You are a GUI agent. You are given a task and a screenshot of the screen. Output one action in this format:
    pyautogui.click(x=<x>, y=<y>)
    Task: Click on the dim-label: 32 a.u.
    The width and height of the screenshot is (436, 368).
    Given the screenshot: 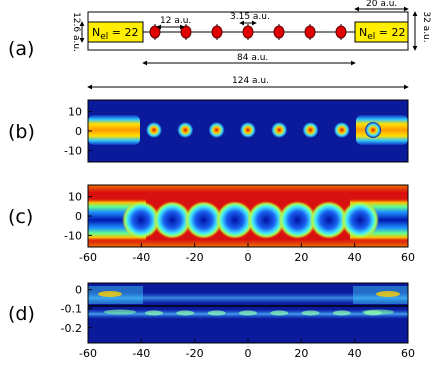 What is the action you would take?
    pyautogui.click(x=426, y=26)
    